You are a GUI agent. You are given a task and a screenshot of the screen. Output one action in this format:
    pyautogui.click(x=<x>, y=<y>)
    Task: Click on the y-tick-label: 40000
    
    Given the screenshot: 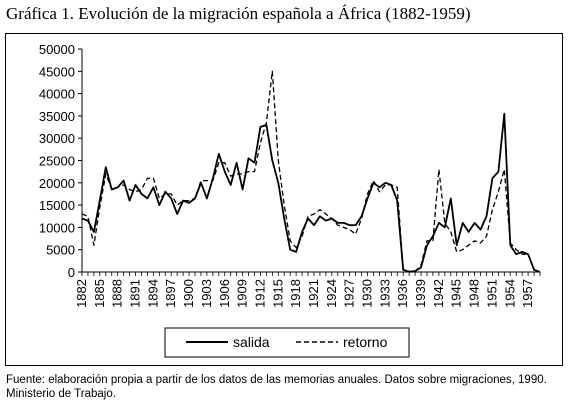 What is the action you would take?
    pyautogui.click(x=57, y=94)
    